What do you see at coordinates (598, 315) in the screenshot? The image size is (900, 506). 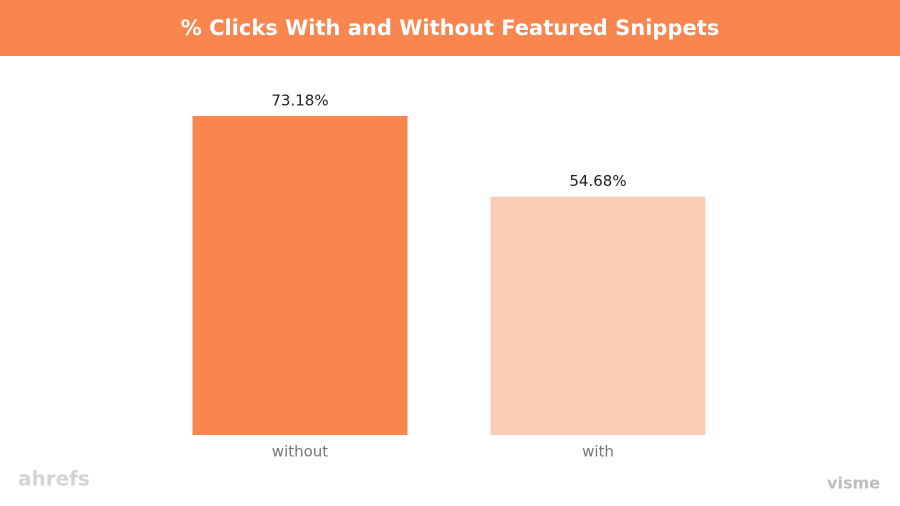 I see `bar` at bounding box center [598, 315].